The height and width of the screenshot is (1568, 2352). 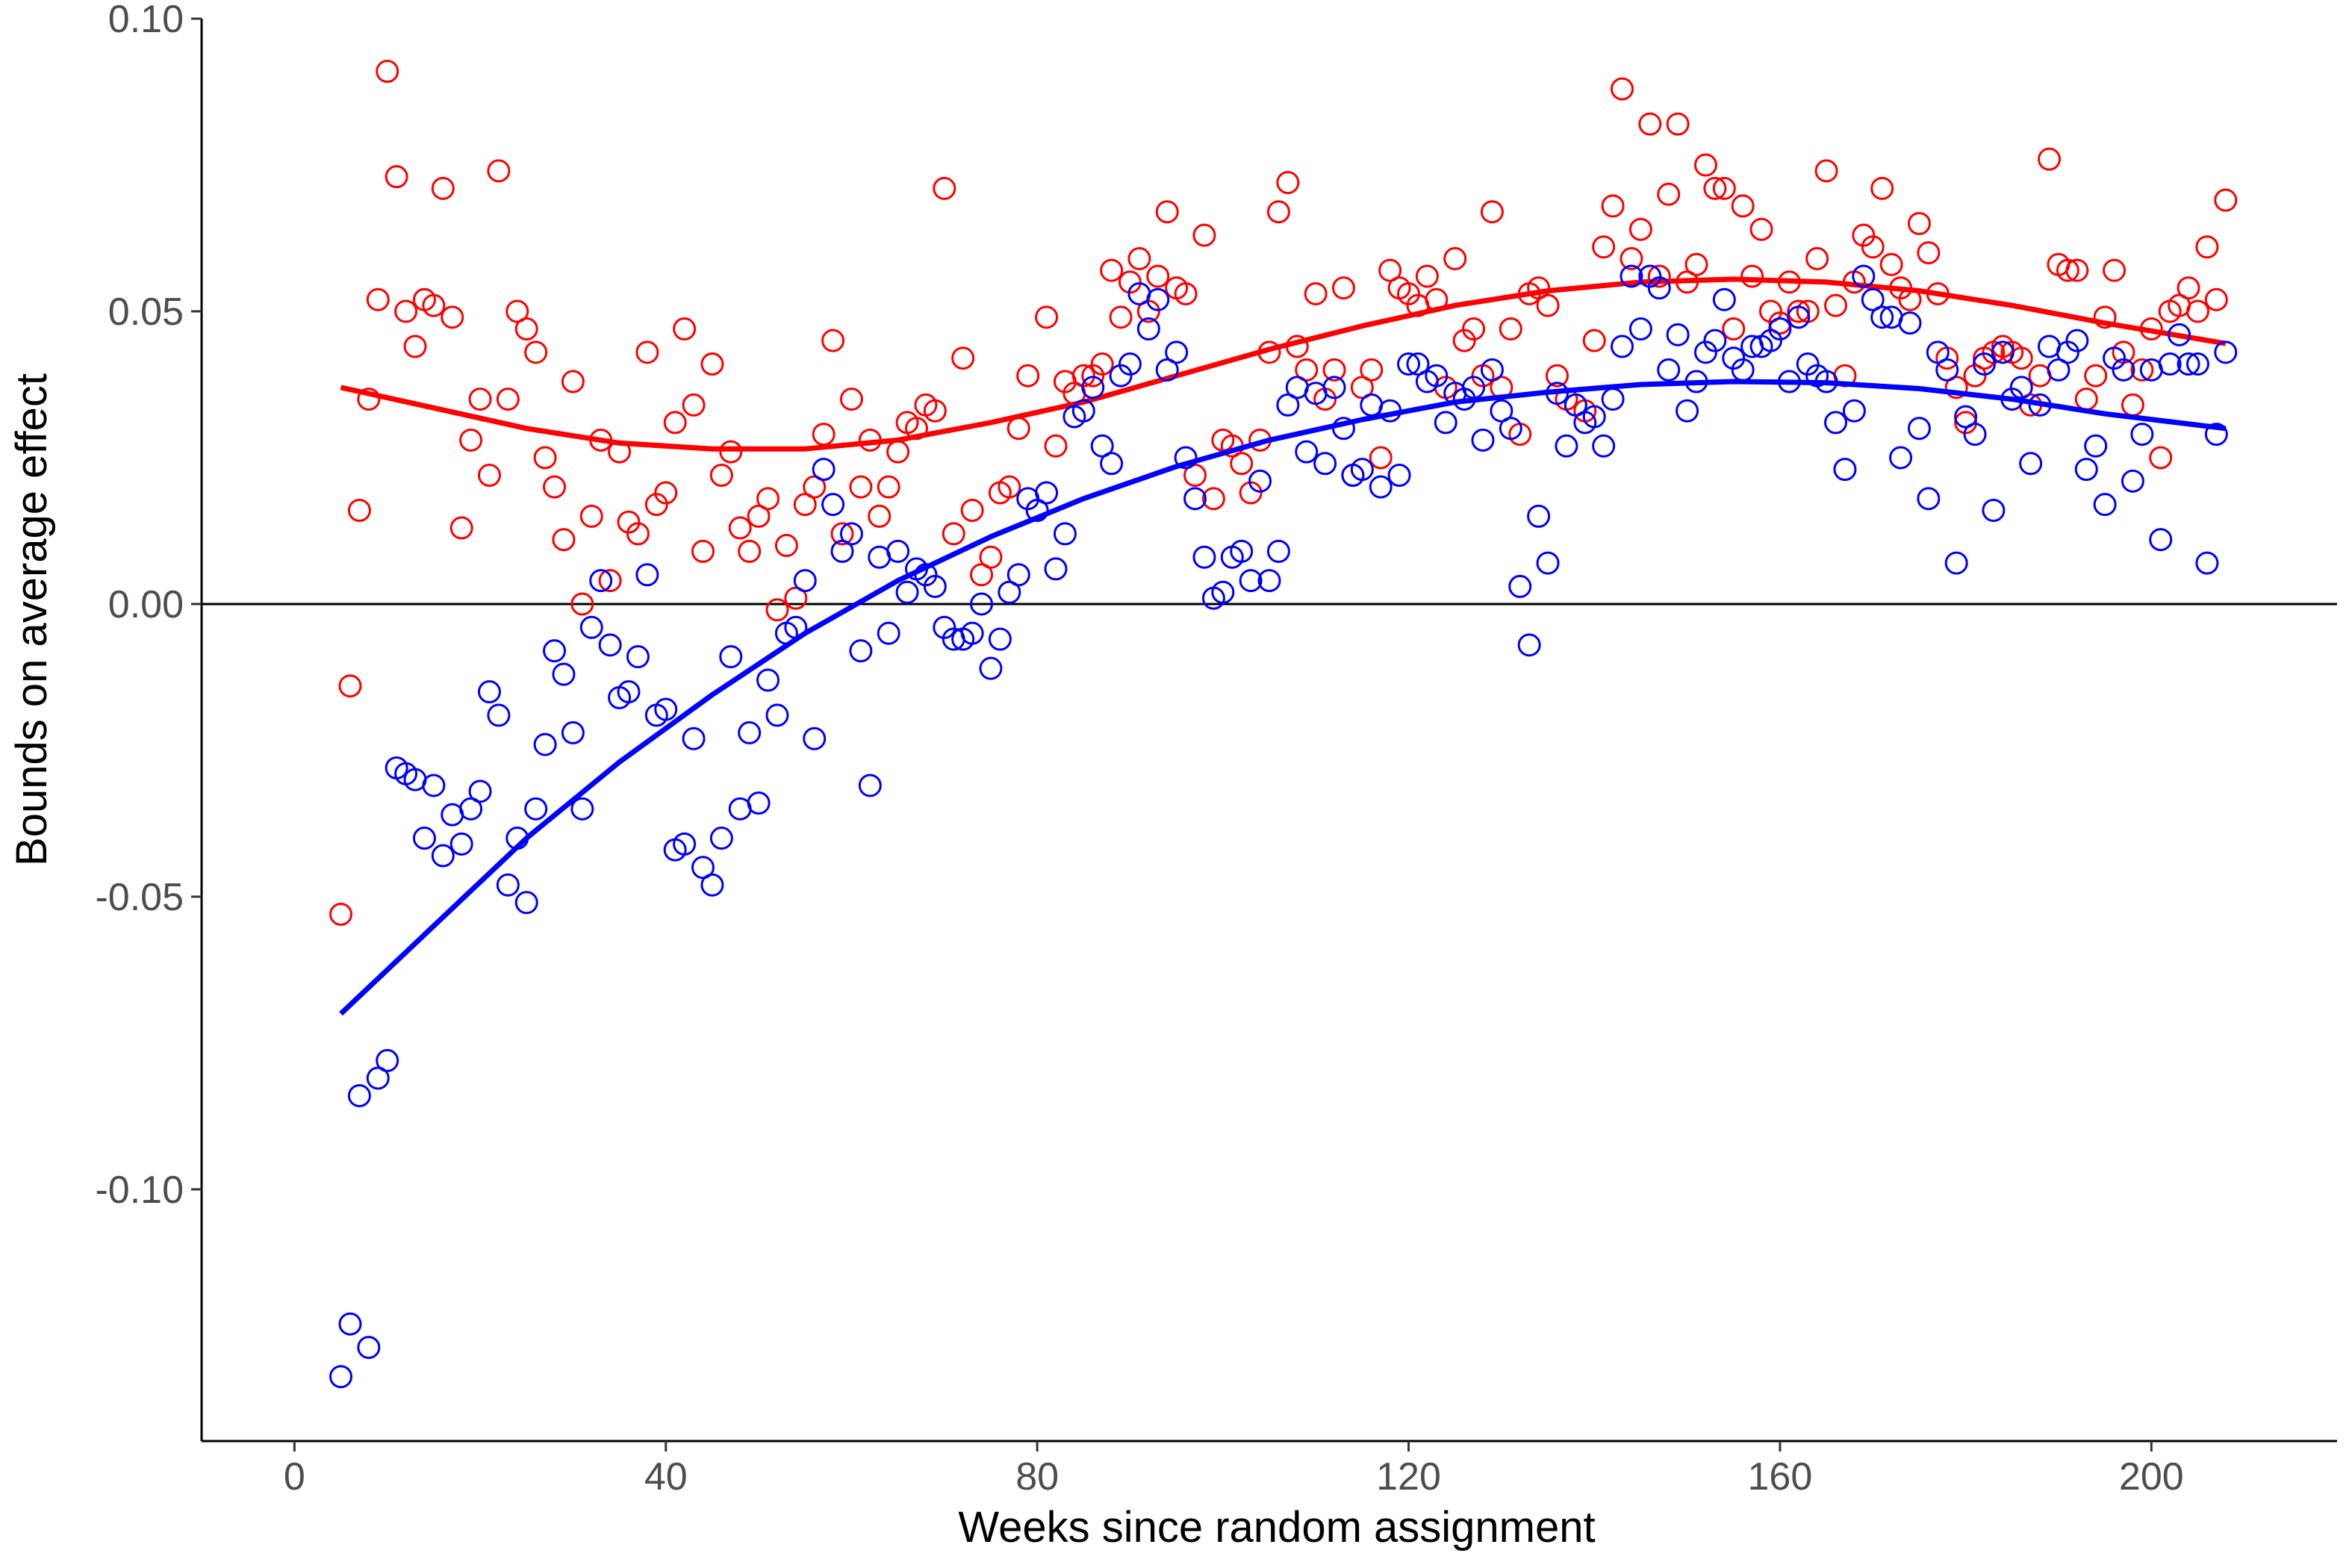 What do you see at coordinates (31, 619) in the screenshot?
I see `y-axis-title: Bounds on average effect` at bounding box center [31, 619].